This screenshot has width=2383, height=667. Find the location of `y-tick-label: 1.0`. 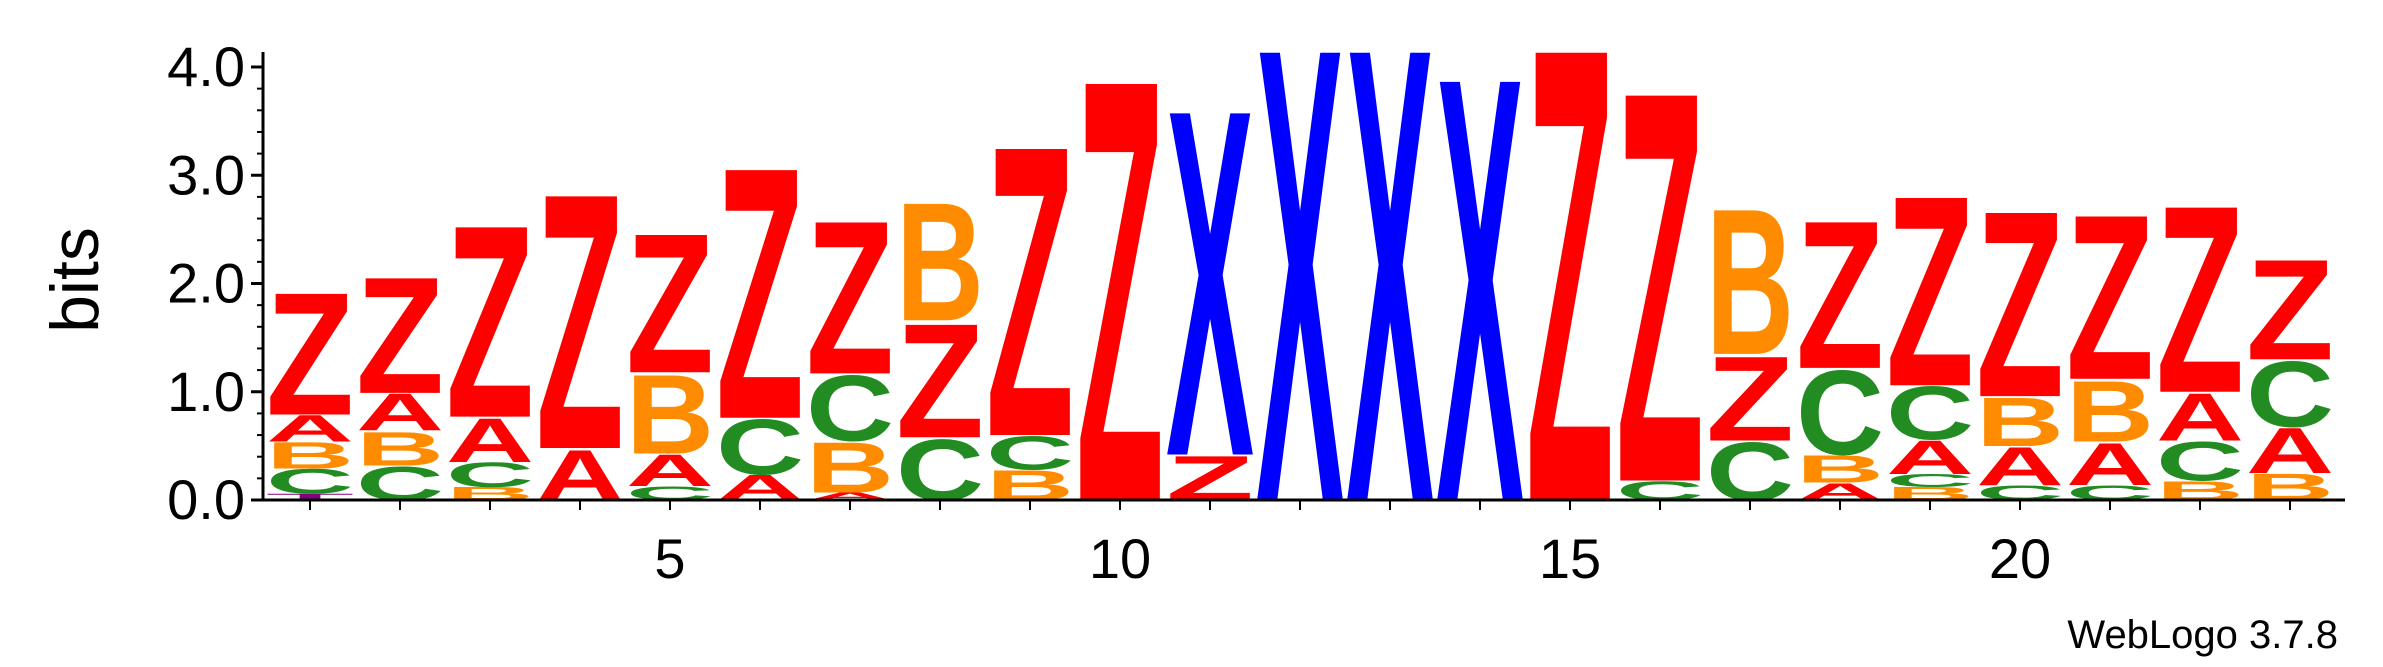

y-tick-label: 1.0 is located at coordinates (206, 391).